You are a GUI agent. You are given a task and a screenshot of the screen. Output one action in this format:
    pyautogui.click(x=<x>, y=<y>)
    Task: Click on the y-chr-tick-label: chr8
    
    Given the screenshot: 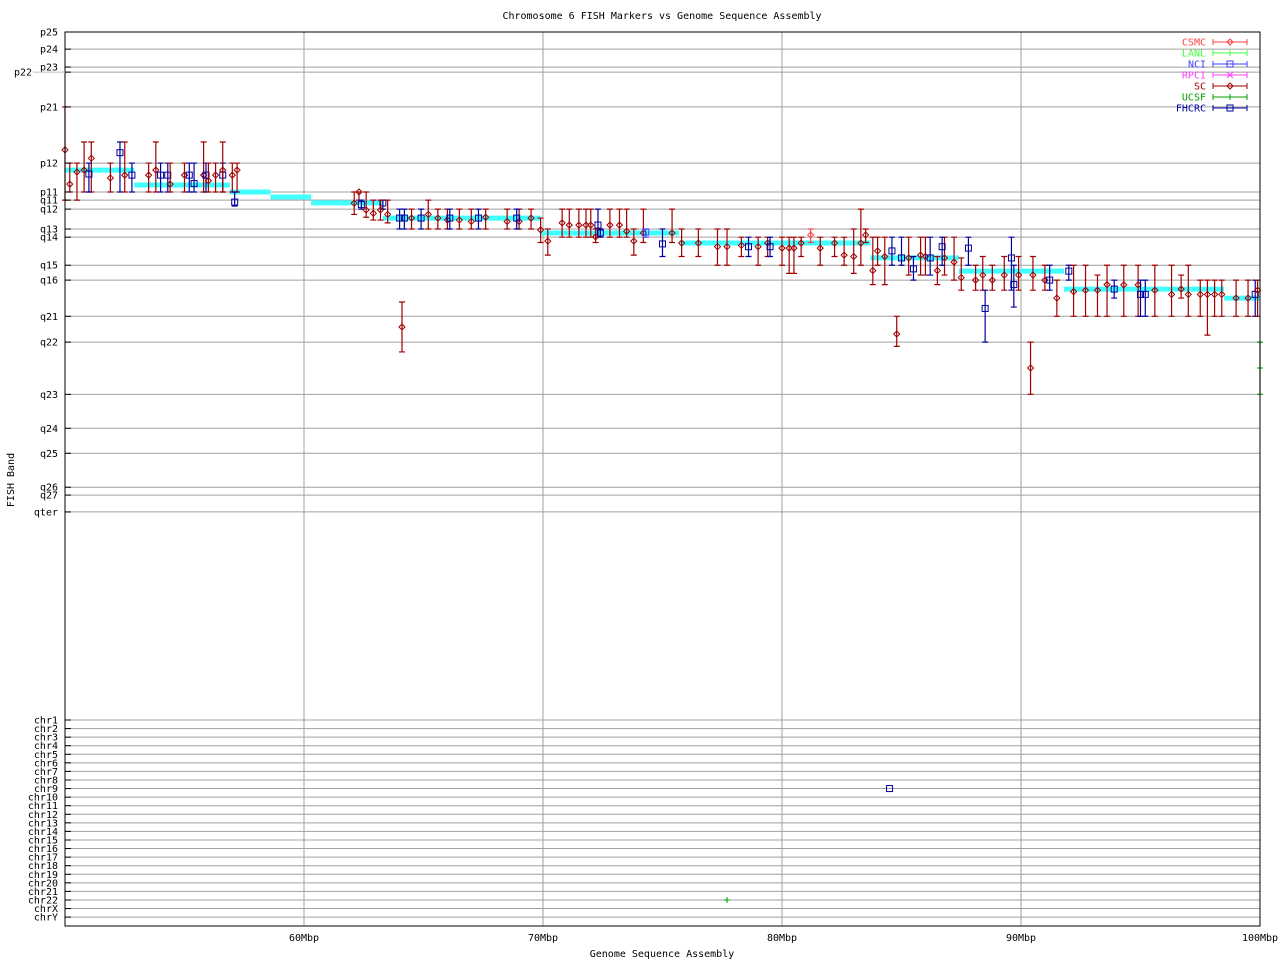 What is the action you would take?
    pyautogui.click(x=46, y=780)
    